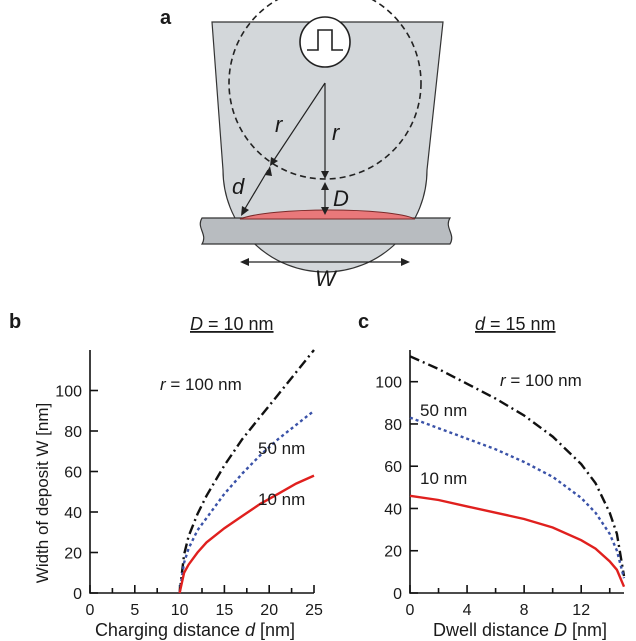 The width and height of the screenshot is (636, 641). I want to click on radius-line-diagonal, so click(298, 123).